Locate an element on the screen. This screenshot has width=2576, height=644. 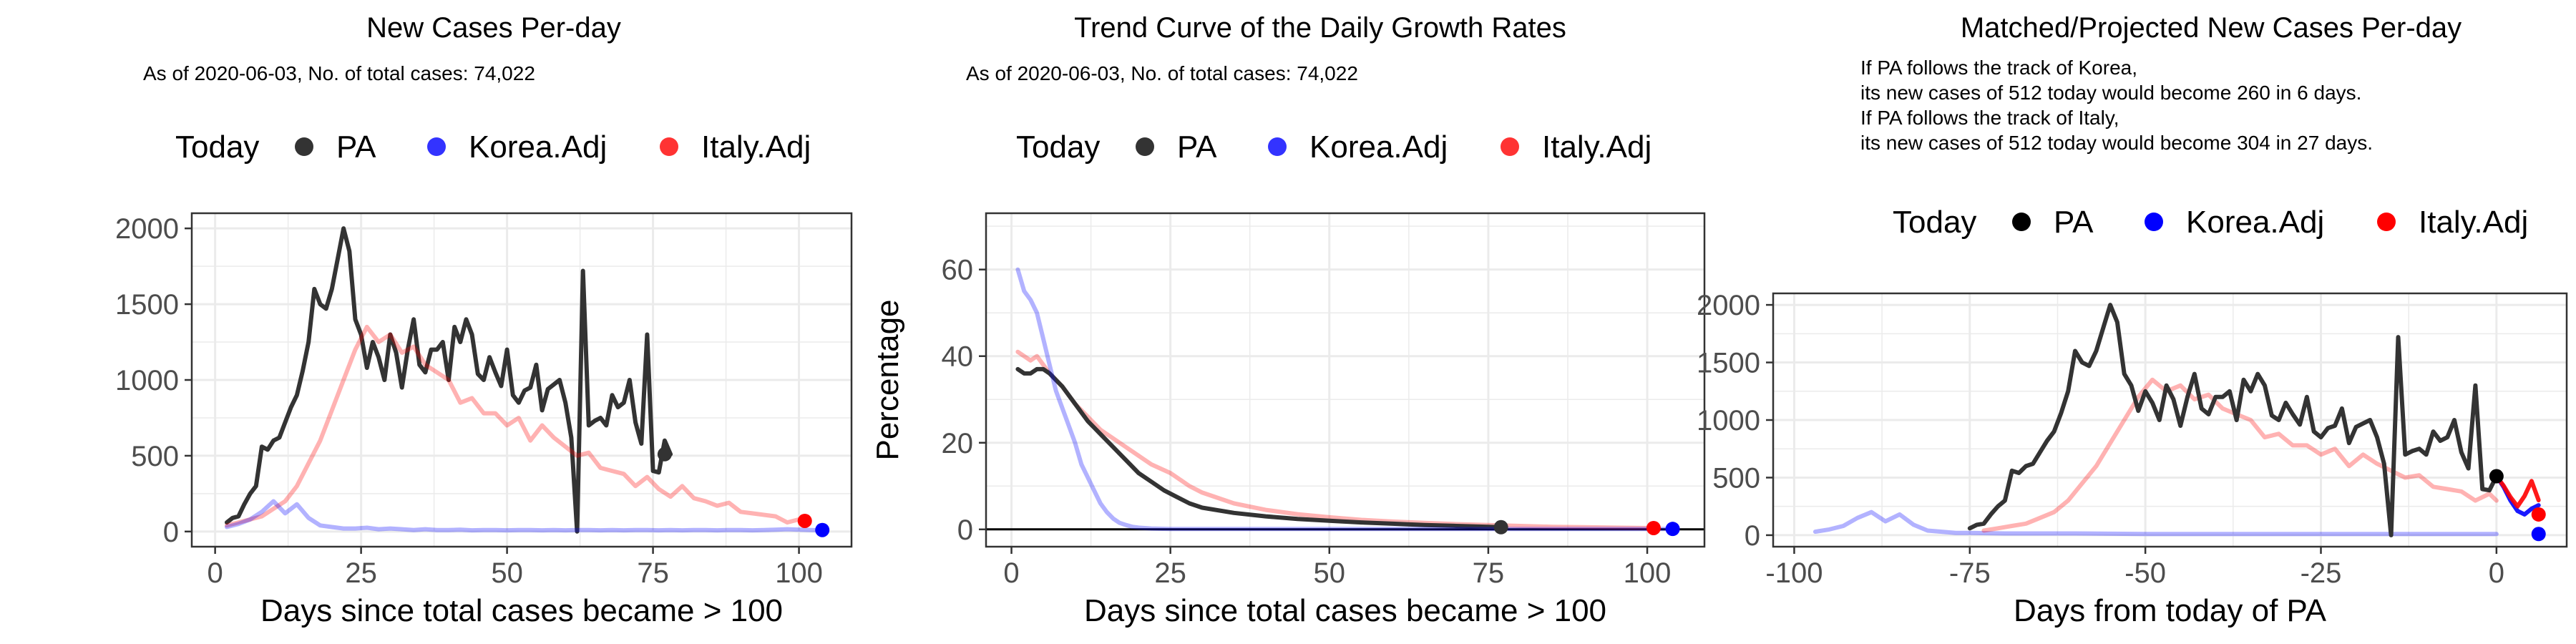
x-tick-label: -75 is located at coordinates (1970, 573).